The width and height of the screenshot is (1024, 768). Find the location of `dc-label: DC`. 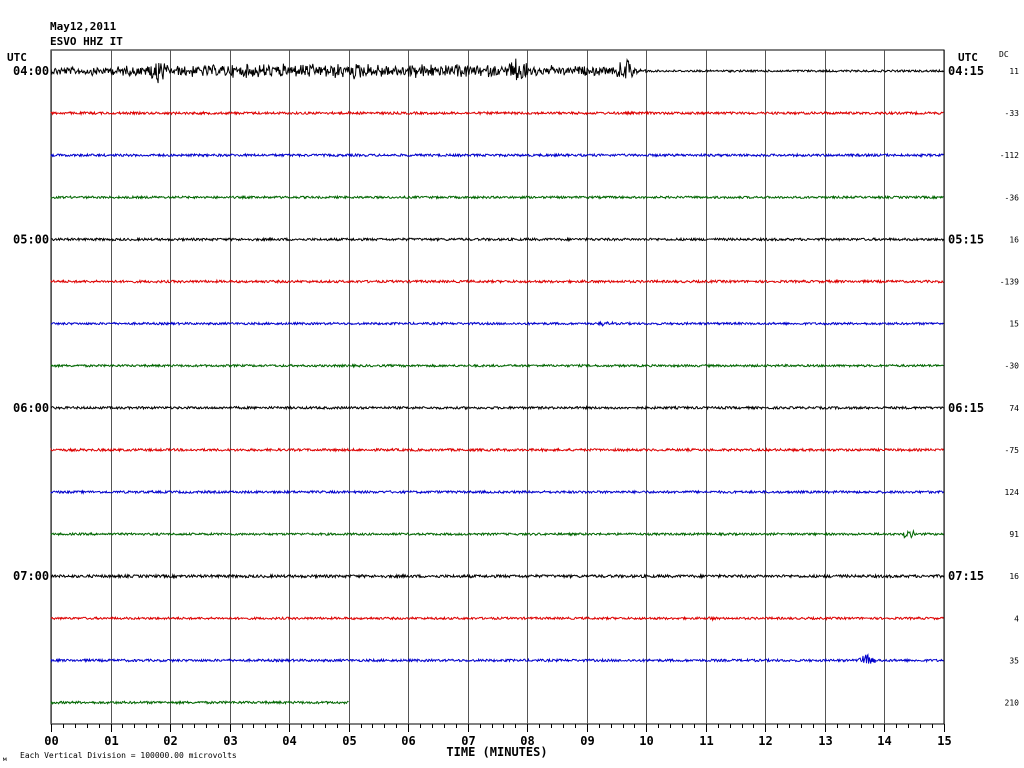

dc-label: DC is located at coordinates (1004, 54).